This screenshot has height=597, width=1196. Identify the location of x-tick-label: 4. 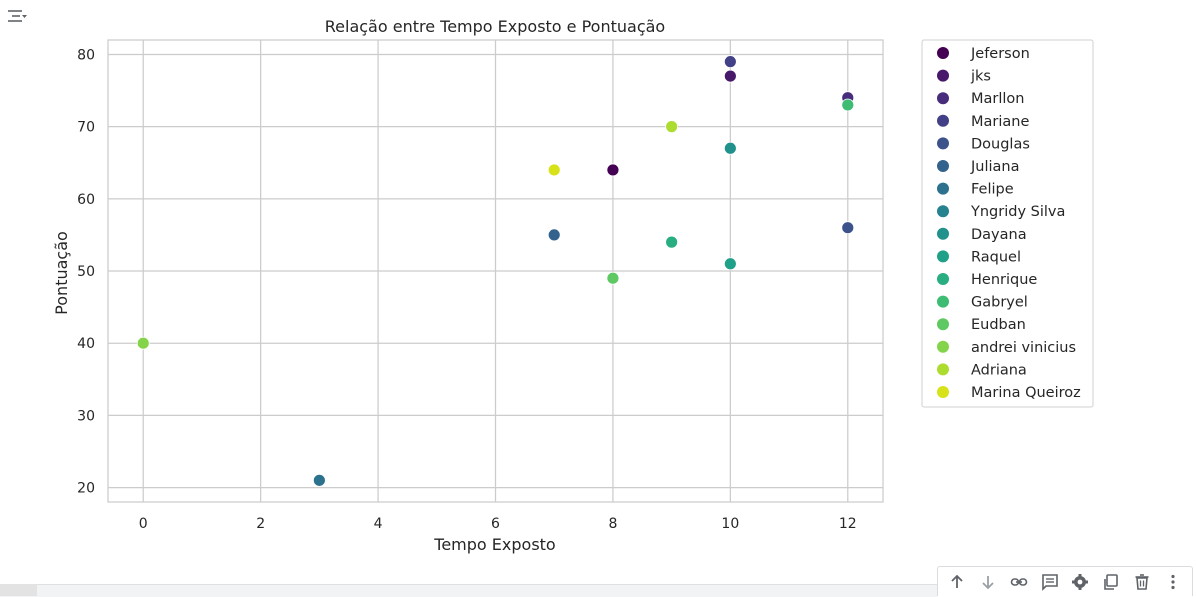
(378, 524).